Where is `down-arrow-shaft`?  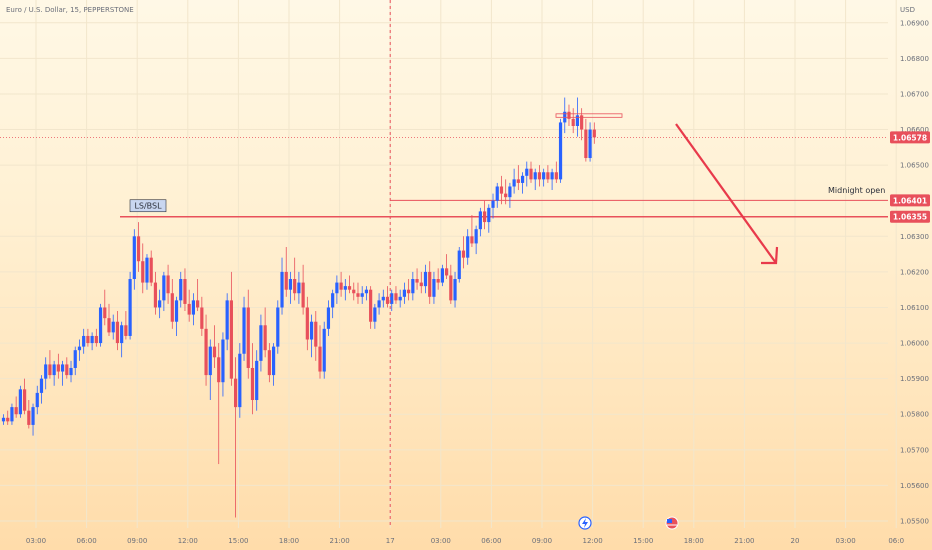
down-arrow-shaft is located at coordinates (726, 193).